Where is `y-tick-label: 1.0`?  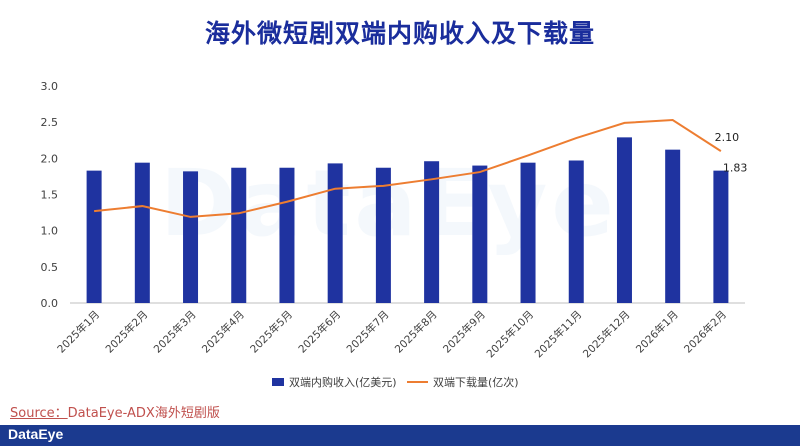 y-tick-label: 1.0 is located at coordinates (50, 231).